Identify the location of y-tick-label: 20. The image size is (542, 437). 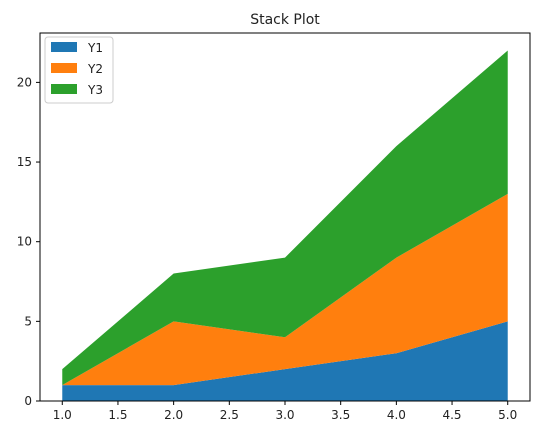
(24, 82).